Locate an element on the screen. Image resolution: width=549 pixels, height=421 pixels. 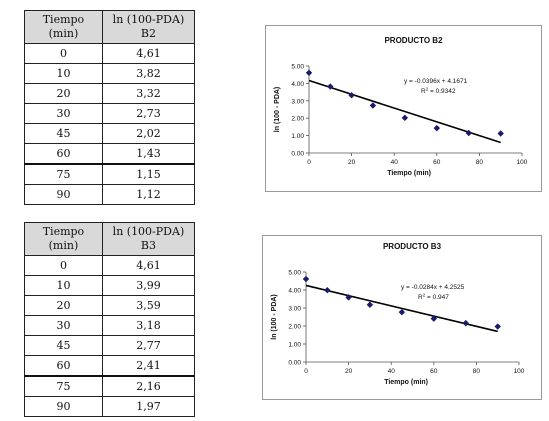
chart-title: PRODUCTO B2 is located at coordinates (413, 40).